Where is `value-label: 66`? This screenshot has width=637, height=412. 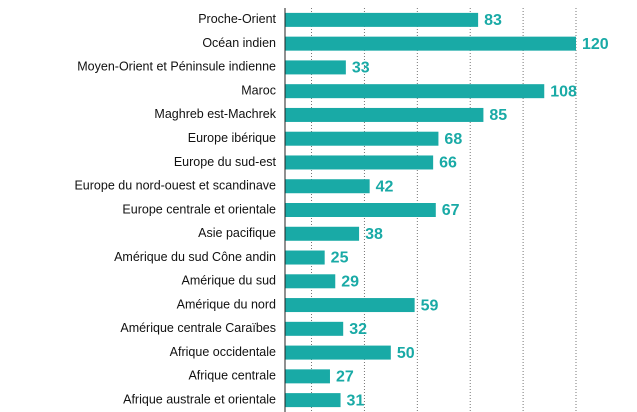
value-label: 66 is located at coordinates (448, 163).